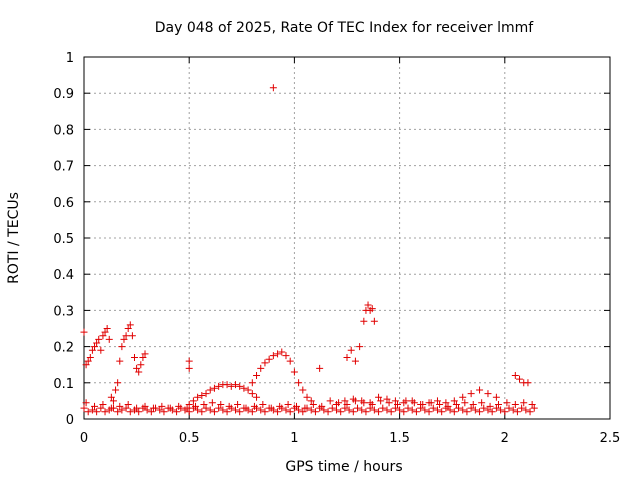  I want to click on x-axis-title: GPS time / hours, so click(343, 467).